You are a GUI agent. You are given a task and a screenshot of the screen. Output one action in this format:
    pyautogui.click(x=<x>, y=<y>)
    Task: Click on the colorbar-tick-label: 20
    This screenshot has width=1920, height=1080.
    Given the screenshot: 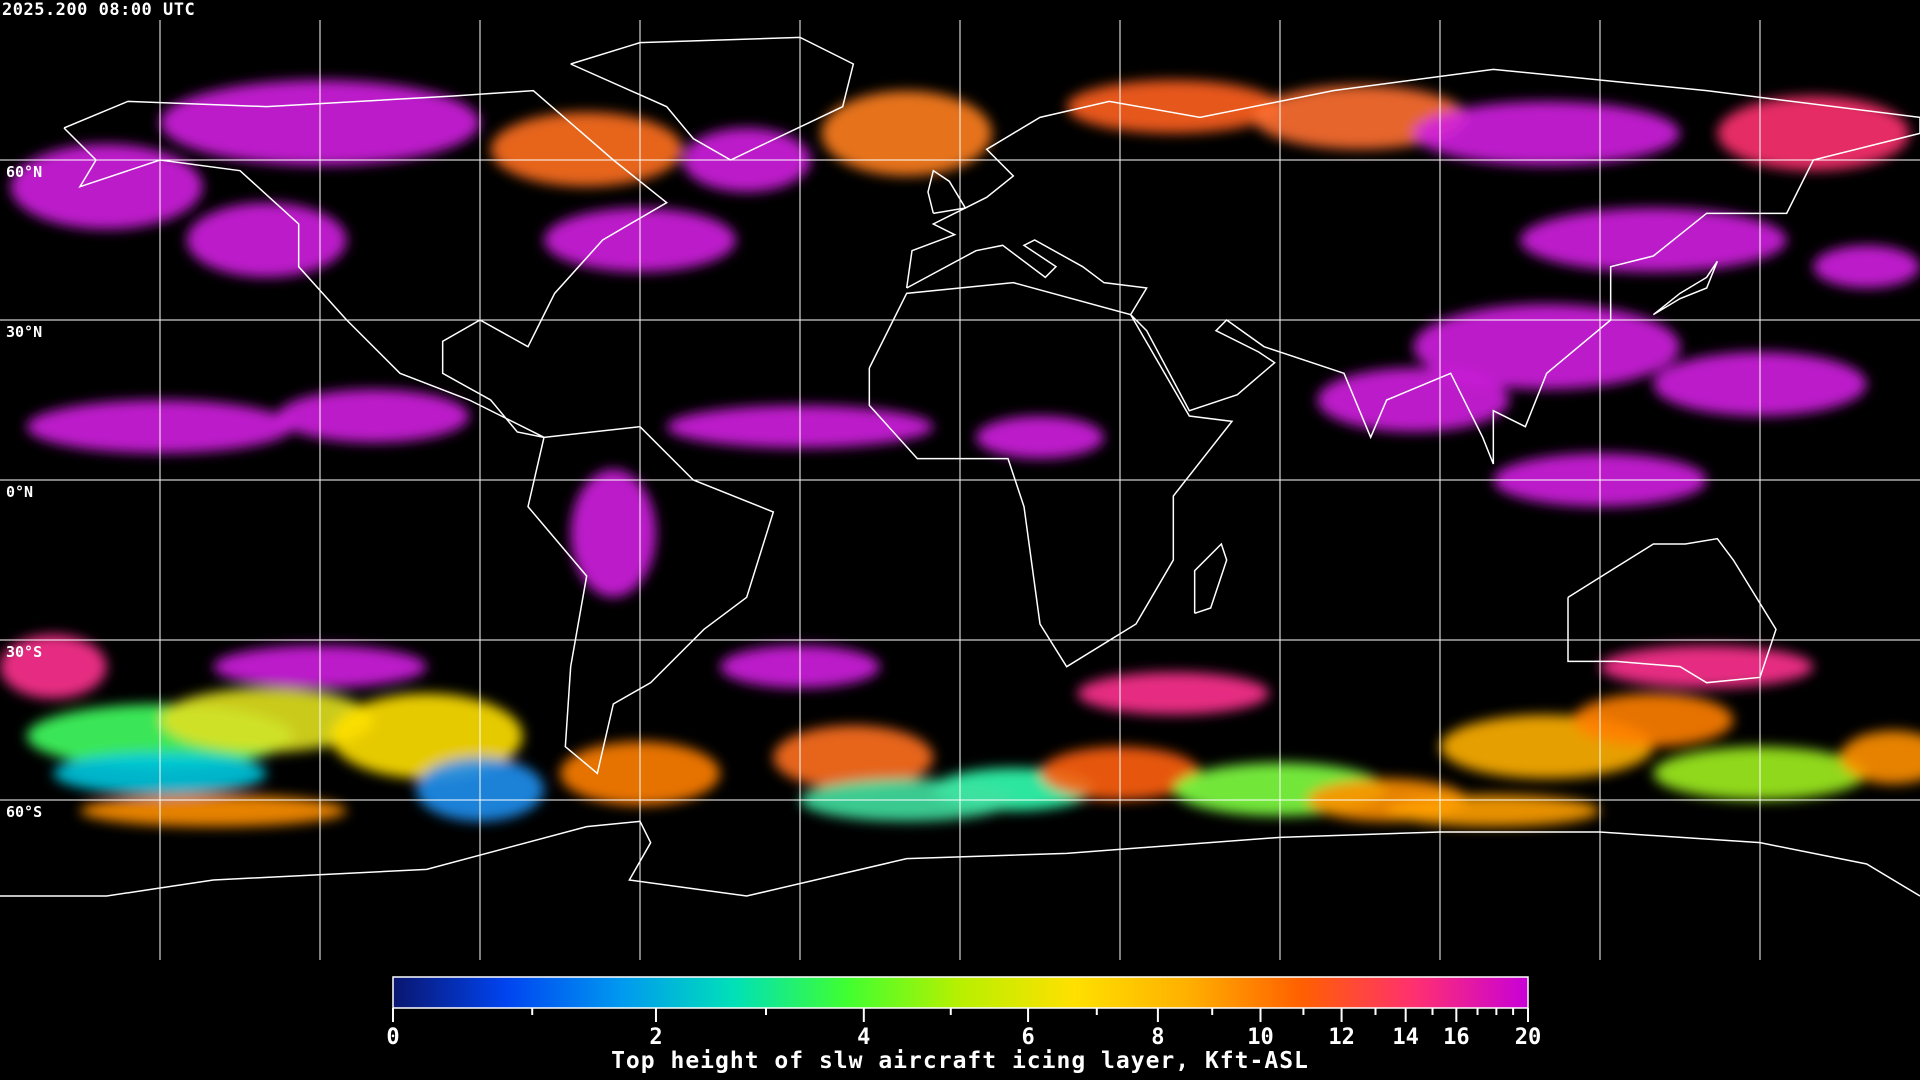 What is the action you would take?
    pyautogui.click(x=1528, y=1037)
    